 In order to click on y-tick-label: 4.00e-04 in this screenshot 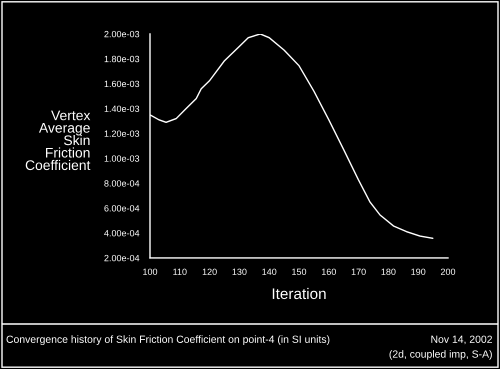, I will do `click(122, 233)`.